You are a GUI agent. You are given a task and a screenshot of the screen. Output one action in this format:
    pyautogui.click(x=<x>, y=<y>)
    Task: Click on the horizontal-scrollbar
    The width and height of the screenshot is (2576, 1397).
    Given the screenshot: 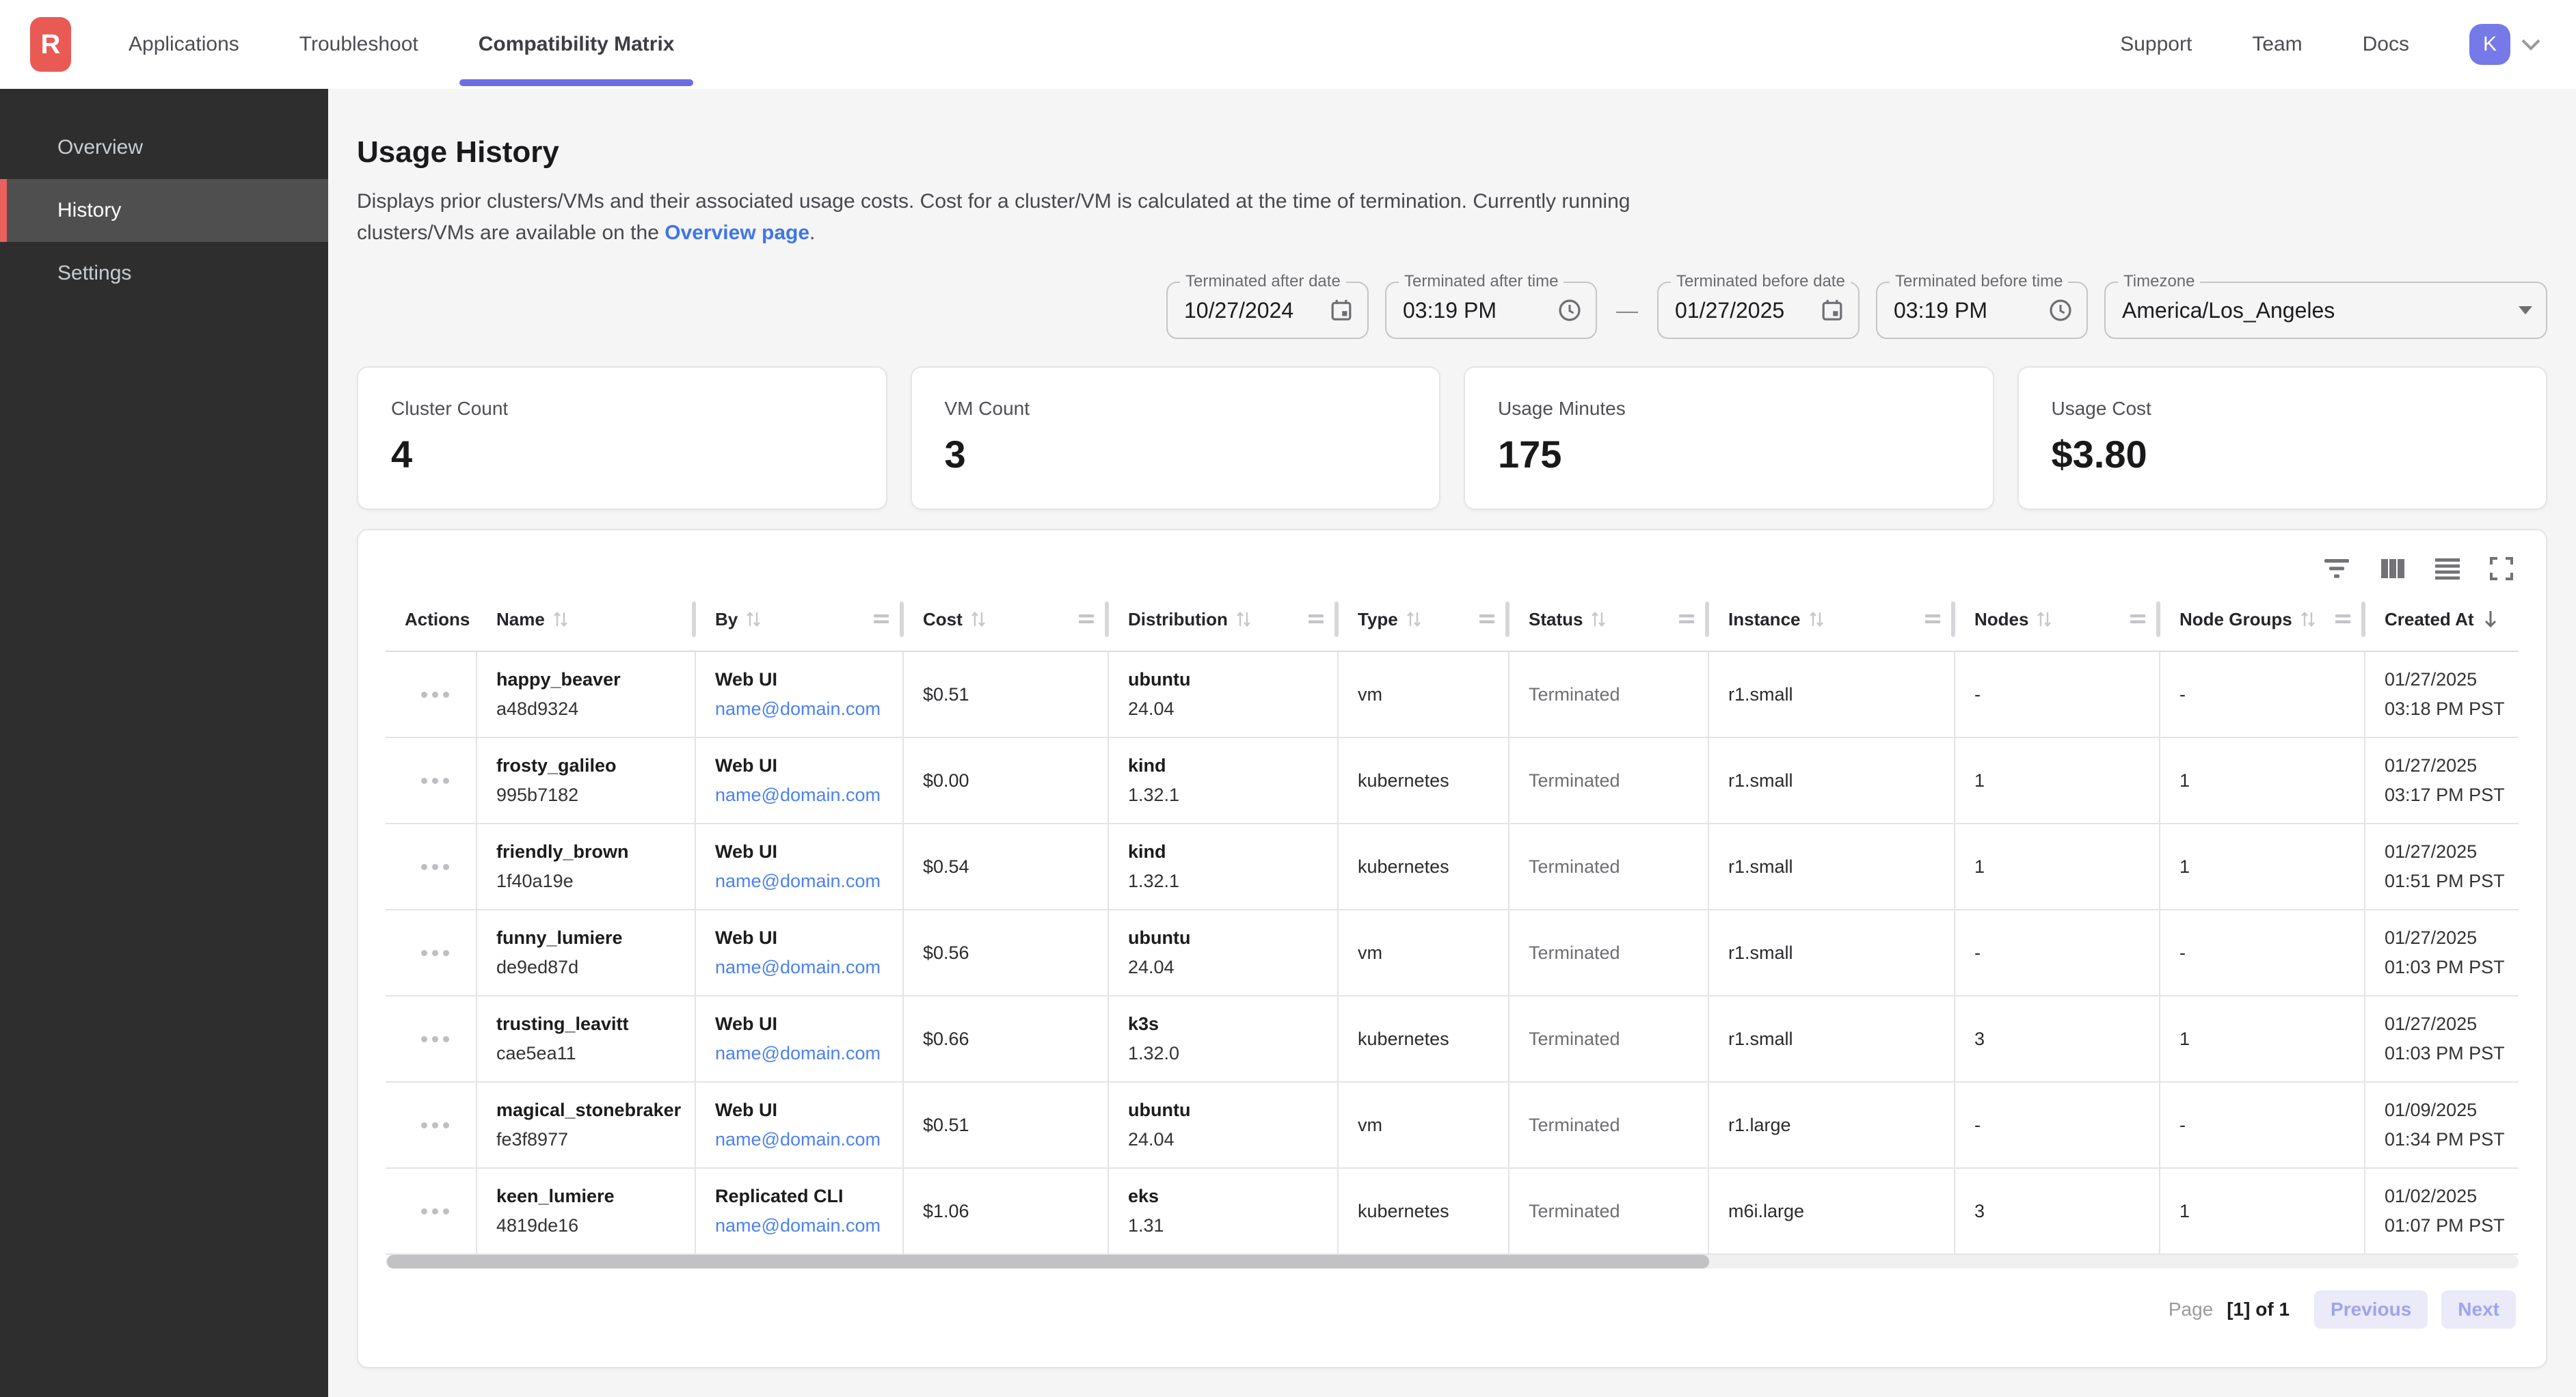 What is the action you would take?
    pyautogui.click(x=1452, y=1262)
    